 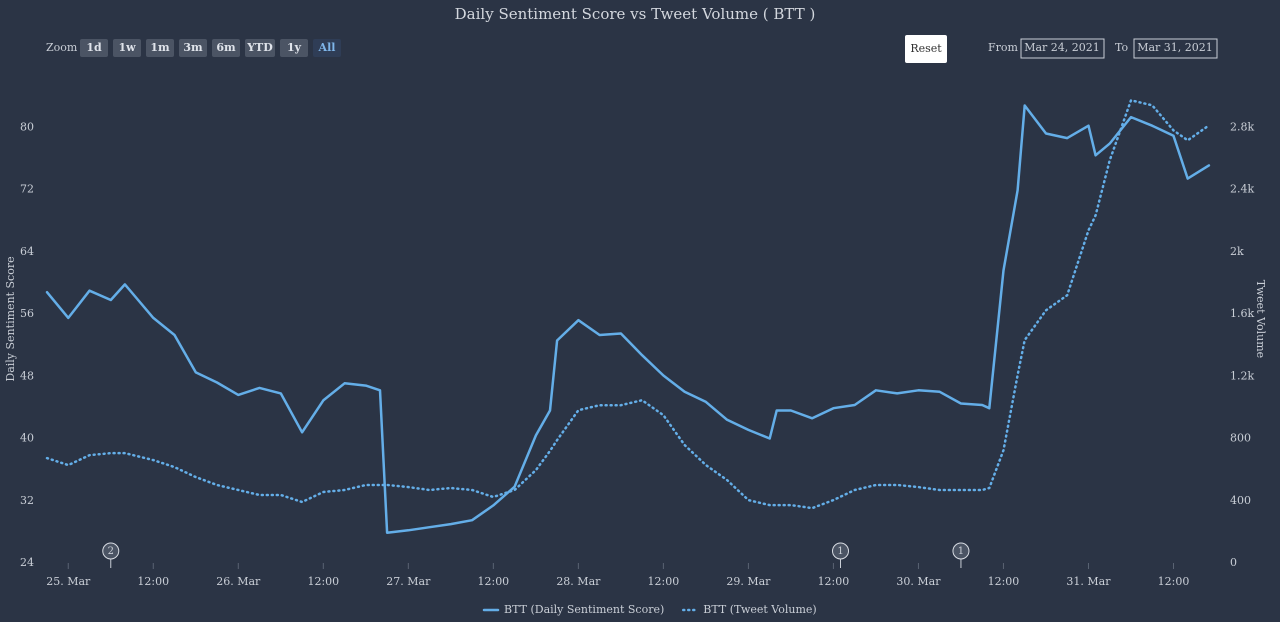 I want to click on y-axis-title: Daily Sentiment Score, so click(x=10, y=318).